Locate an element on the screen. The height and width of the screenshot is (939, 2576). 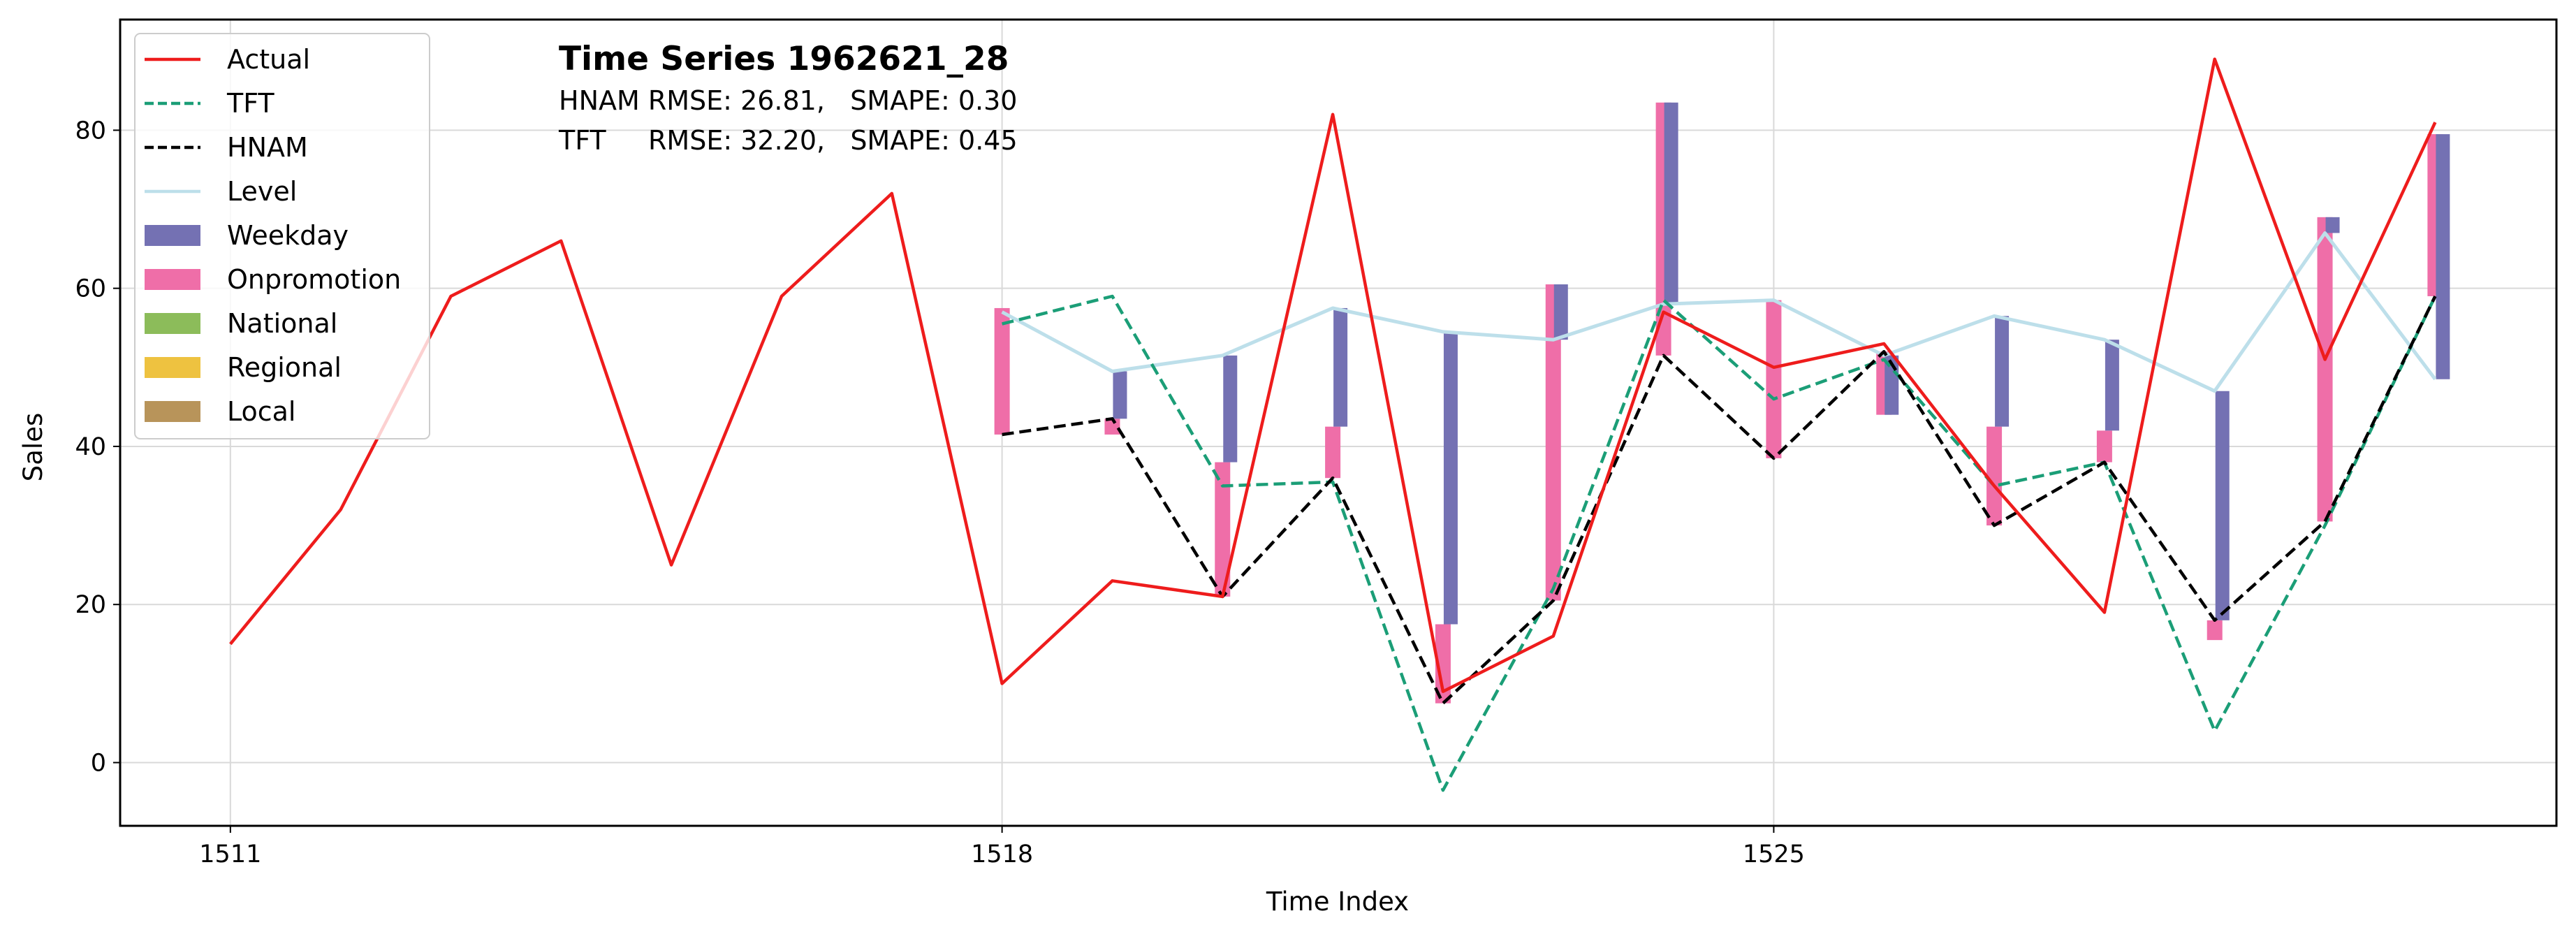
legend-label: Regional is located at coordinates (284, 367).